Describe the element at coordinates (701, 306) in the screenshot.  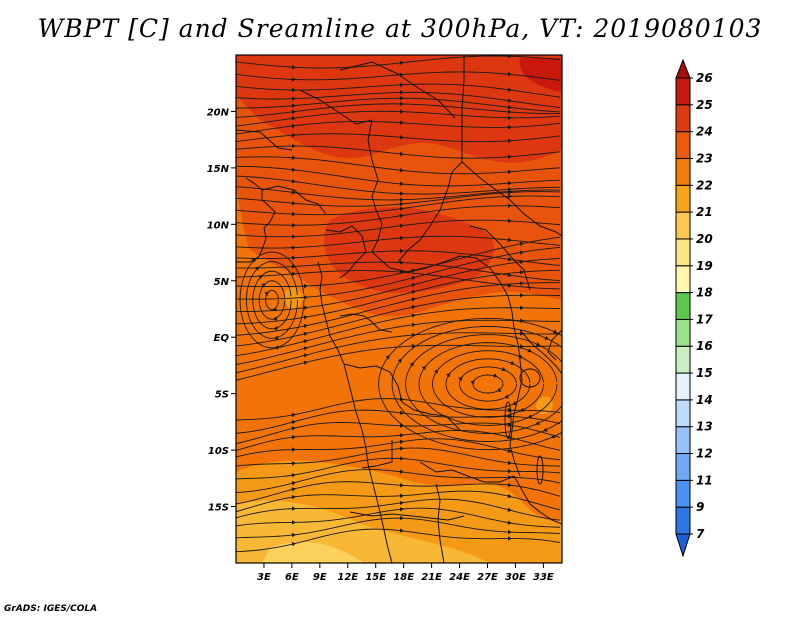
I see `color-legend-labels: 7 9 11 12 13 14 15 16 17 18 19 20 21 22 23 24 25 26` at that location.